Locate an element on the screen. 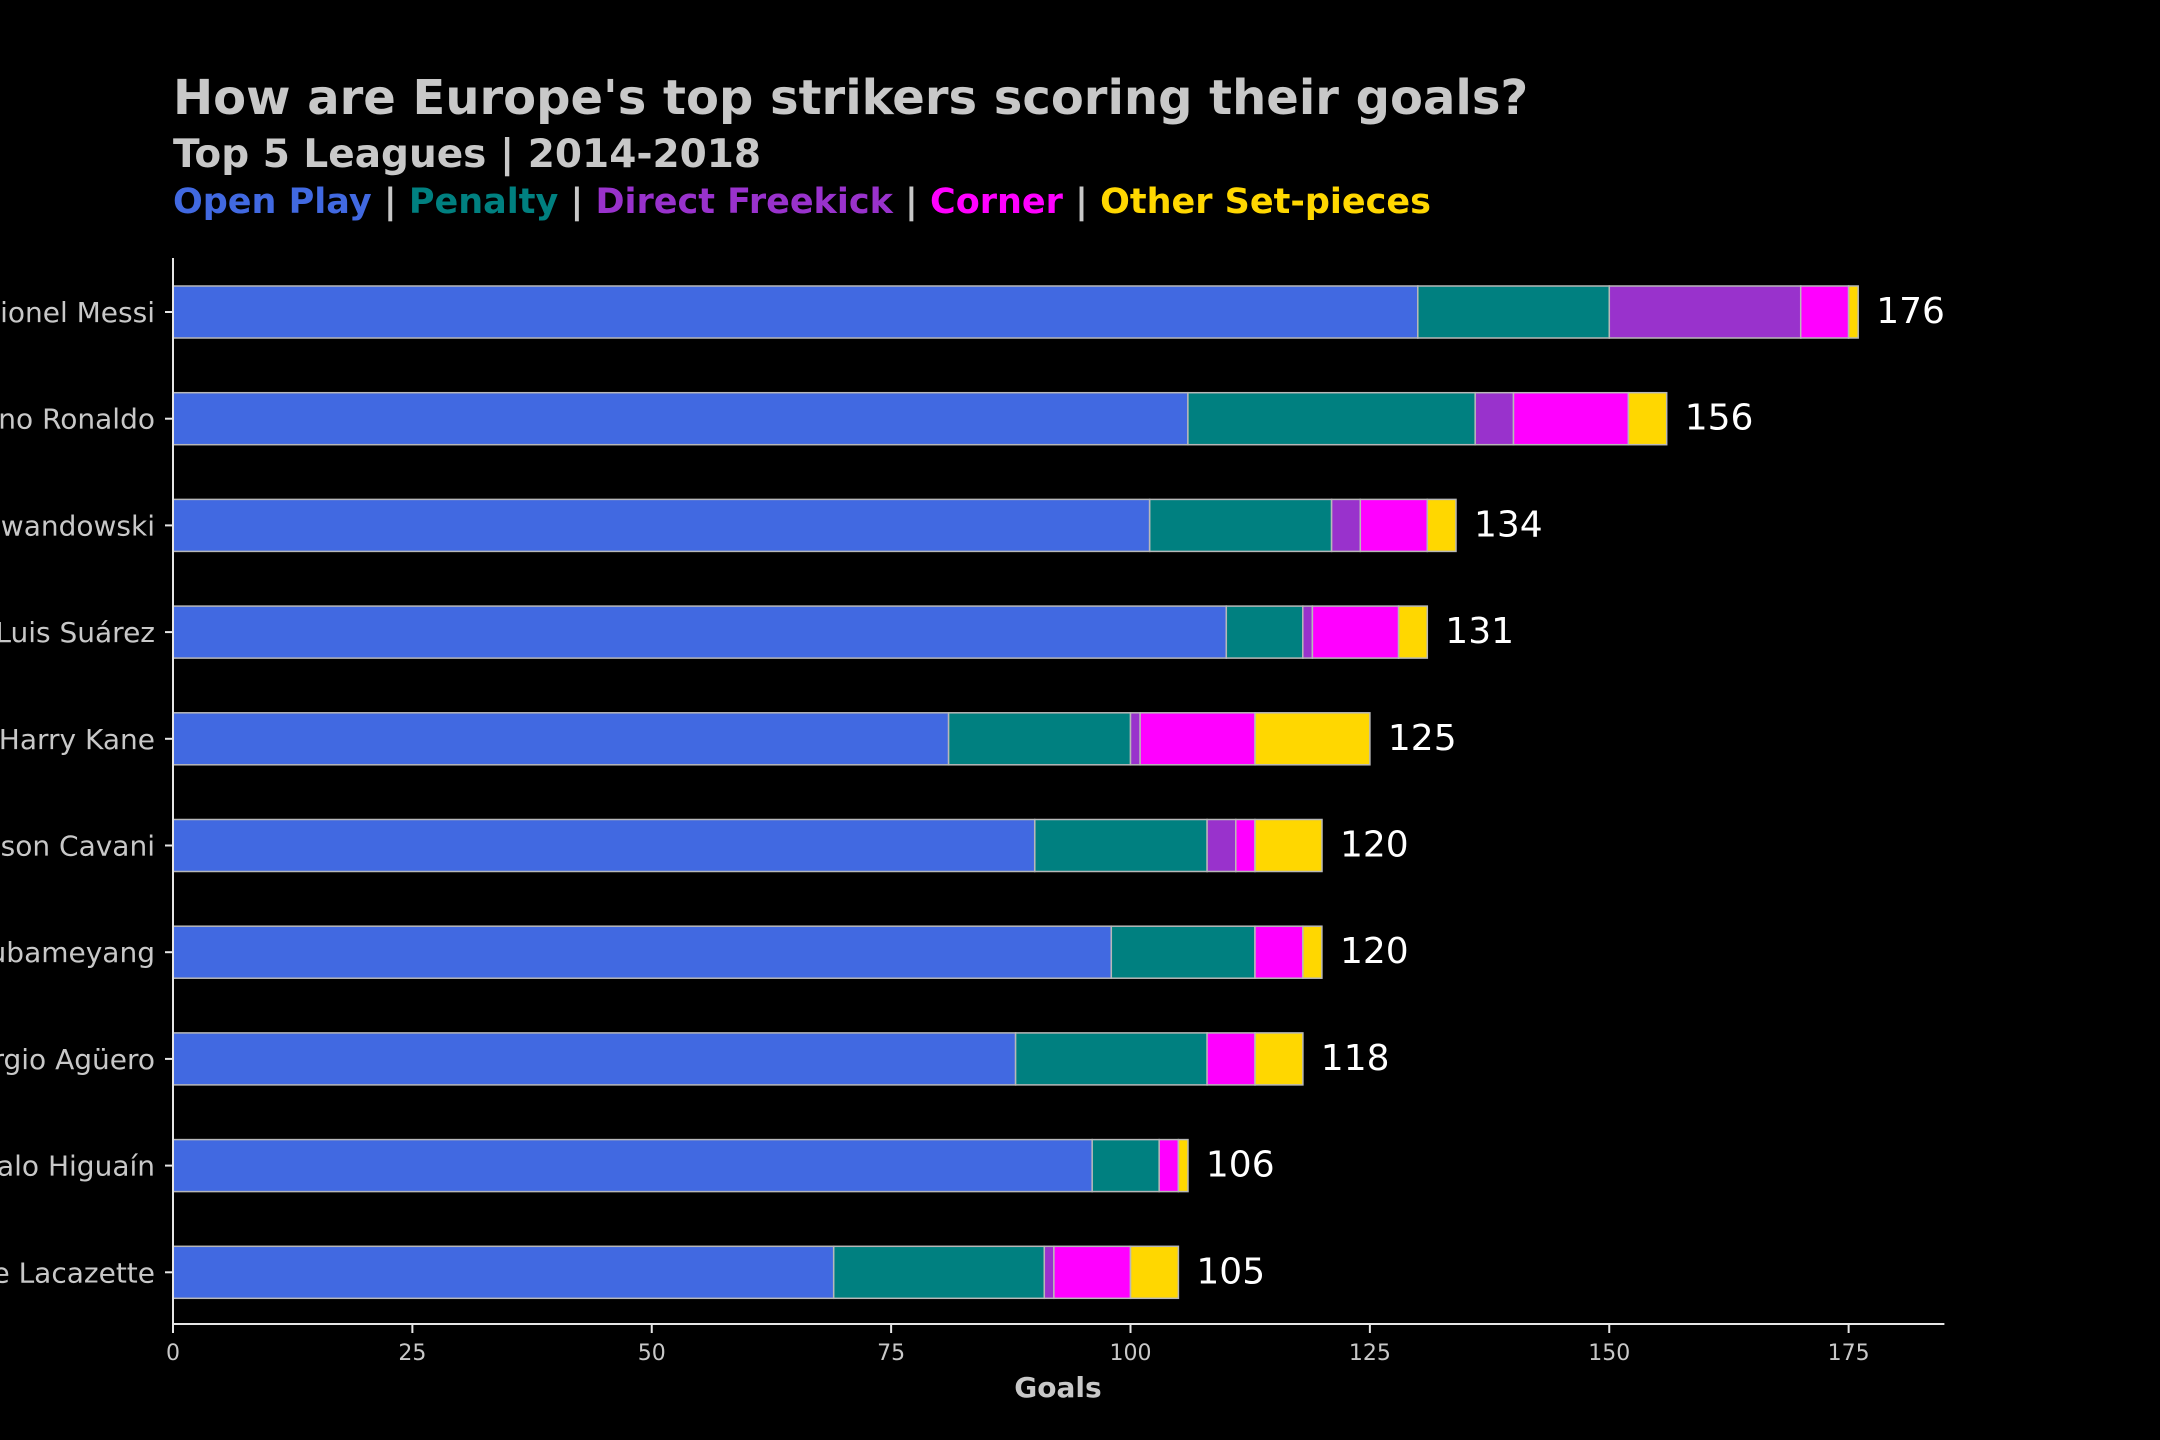  total-label: 156 is located at coordinates (1719, 418).